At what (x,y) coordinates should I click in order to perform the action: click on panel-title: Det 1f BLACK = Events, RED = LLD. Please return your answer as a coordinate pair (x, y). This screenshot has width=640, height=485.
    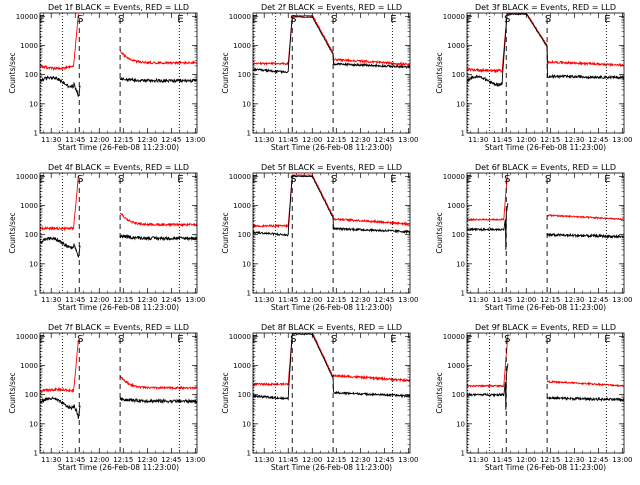
    Looking at the image, I should click on (118, 7).